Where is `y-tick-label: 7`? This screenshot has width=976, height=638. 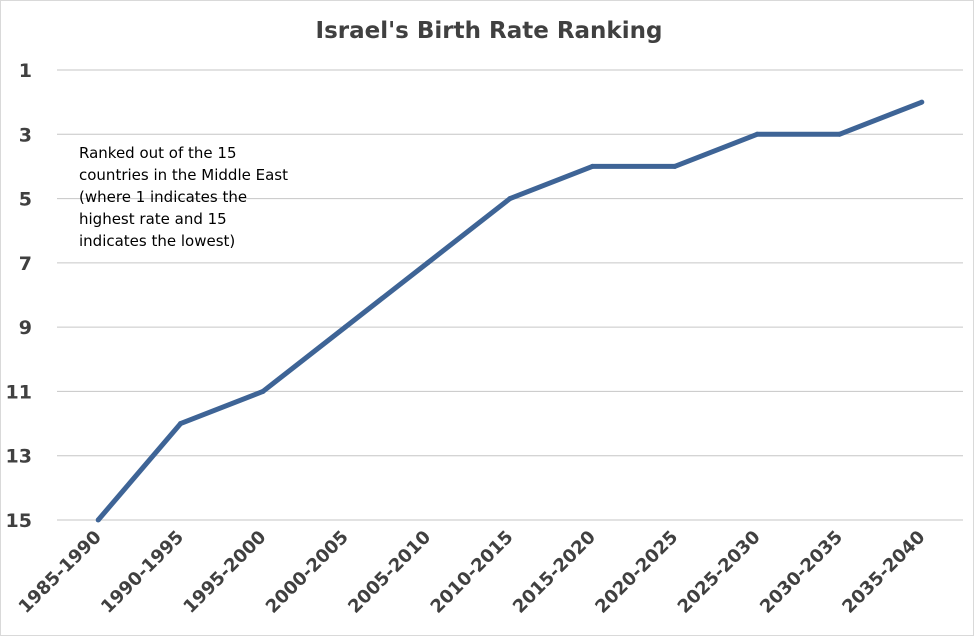 y-tick-label: 7 is located at coordinates (25, 264).